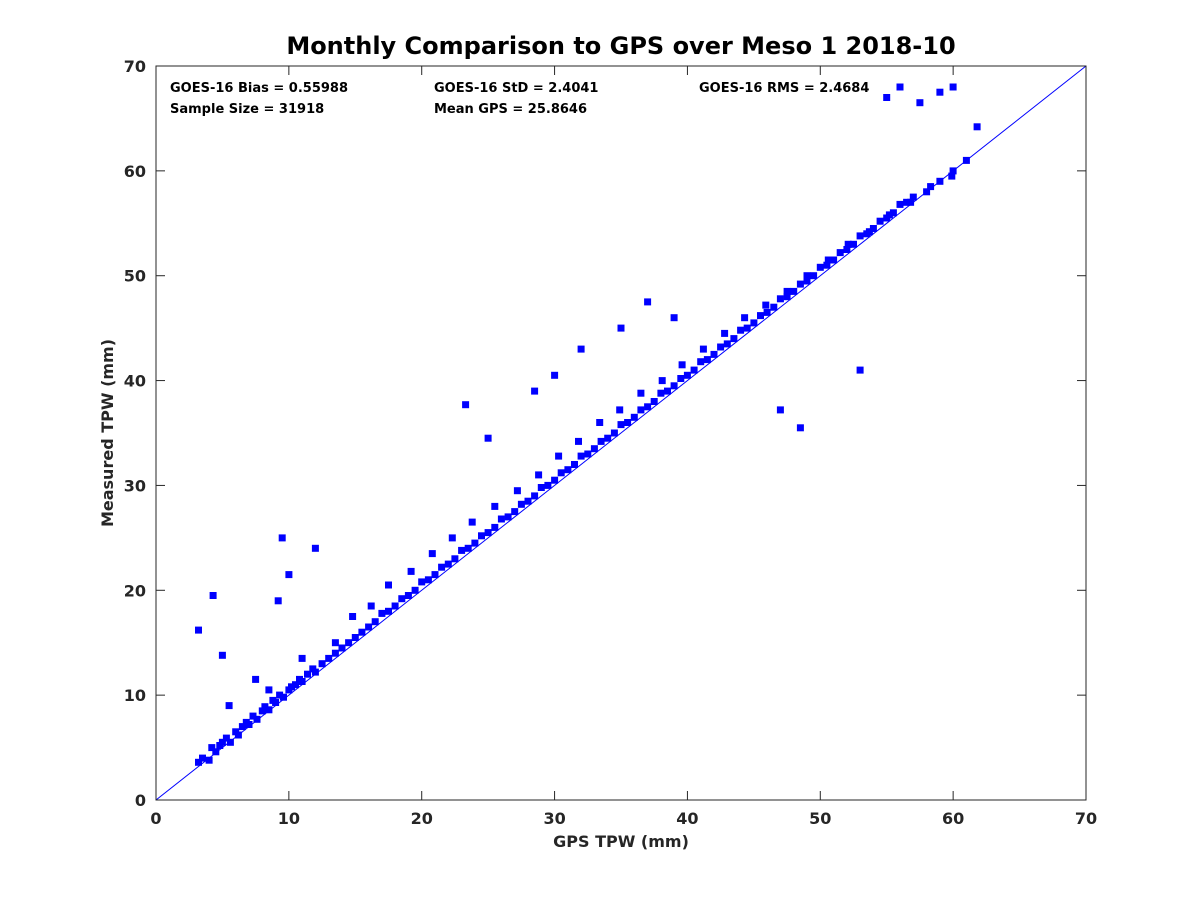 The height and width of the screenshot is (900, 1200). What do you see at coordinates (135, 381) in the screenshot?
I see `y-tick-label: 40` at bounding box center [135, 381].